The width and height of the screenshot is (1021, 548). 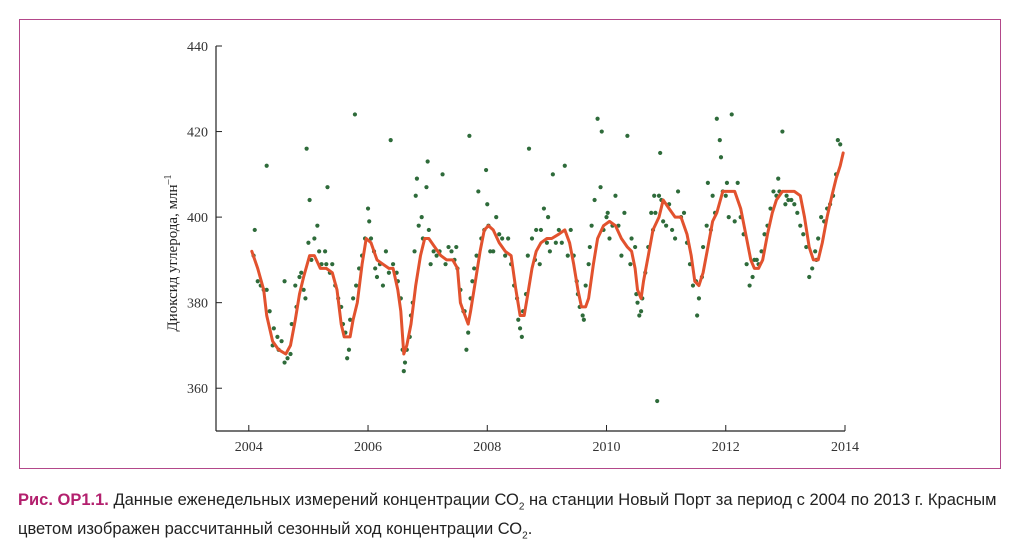 I want to click on y-tick-label: 400, so click(x=197, y=218).